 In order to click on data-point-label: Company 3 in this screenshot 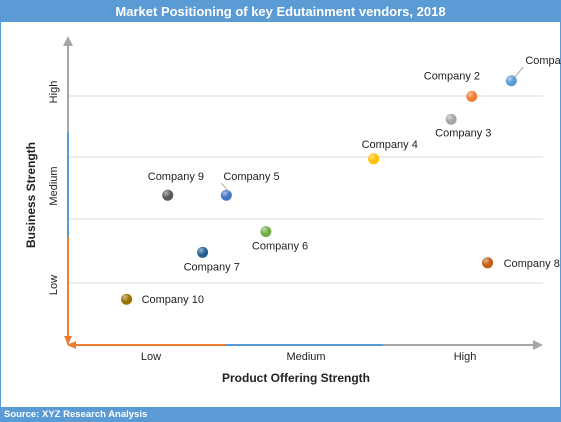, I will do `click(463, 133)`.